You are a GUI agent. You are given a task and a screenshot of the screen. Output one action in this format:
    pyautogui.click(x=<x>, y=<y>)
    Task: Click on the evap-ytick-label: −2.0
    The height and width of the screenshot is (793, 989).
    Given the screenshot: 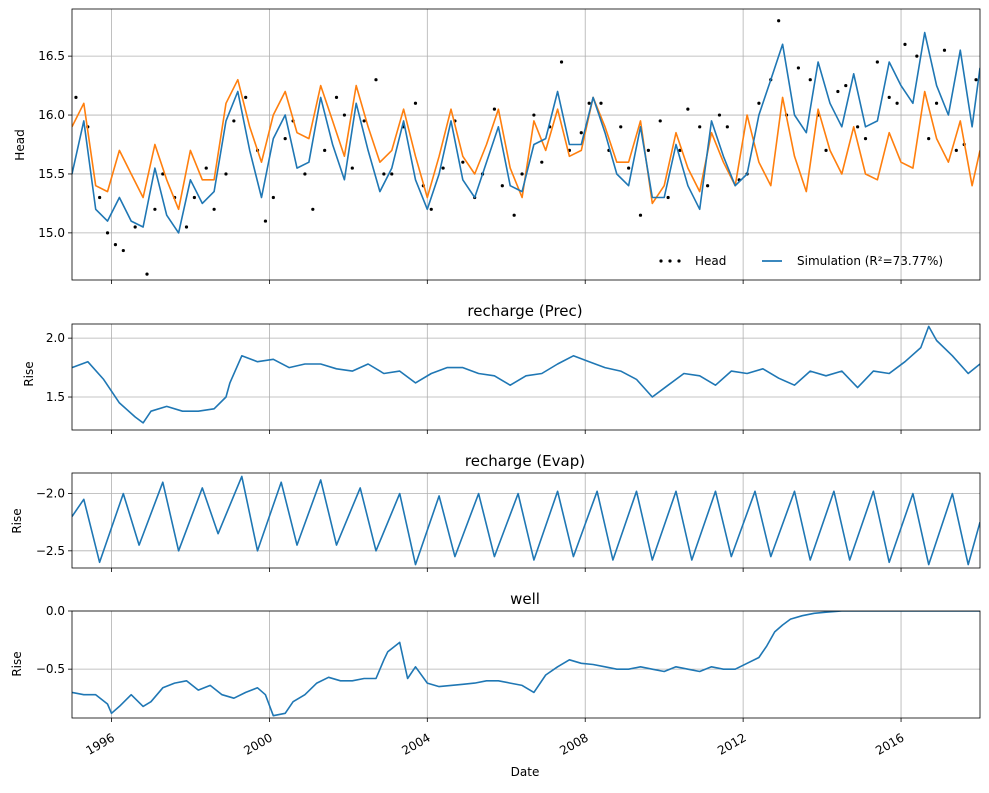 What is the action you would take?
    pyautogui.click(x=50, y=494)
    